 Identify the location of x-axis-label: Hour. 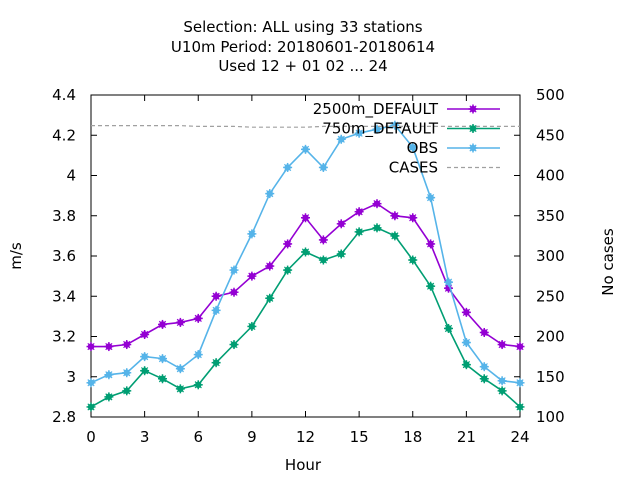
(303, 465).